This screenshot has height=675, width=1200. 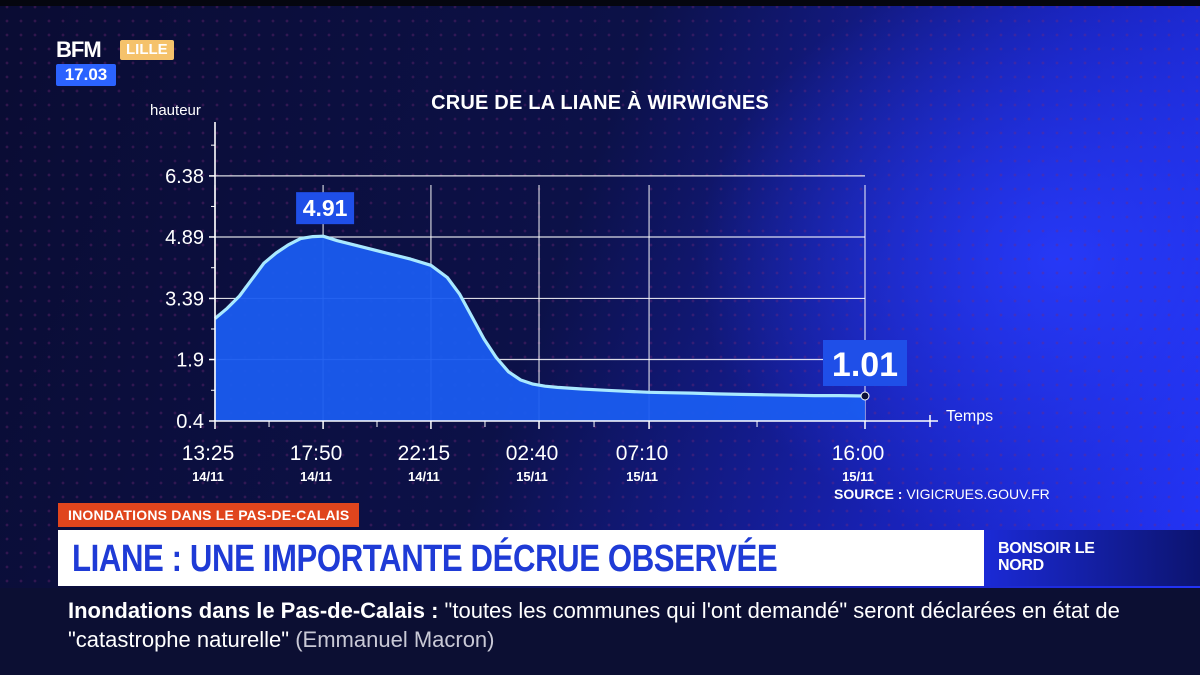 I want to click on ticker-speaker: (Emmanuel Macron), so click(x=395, y=639).